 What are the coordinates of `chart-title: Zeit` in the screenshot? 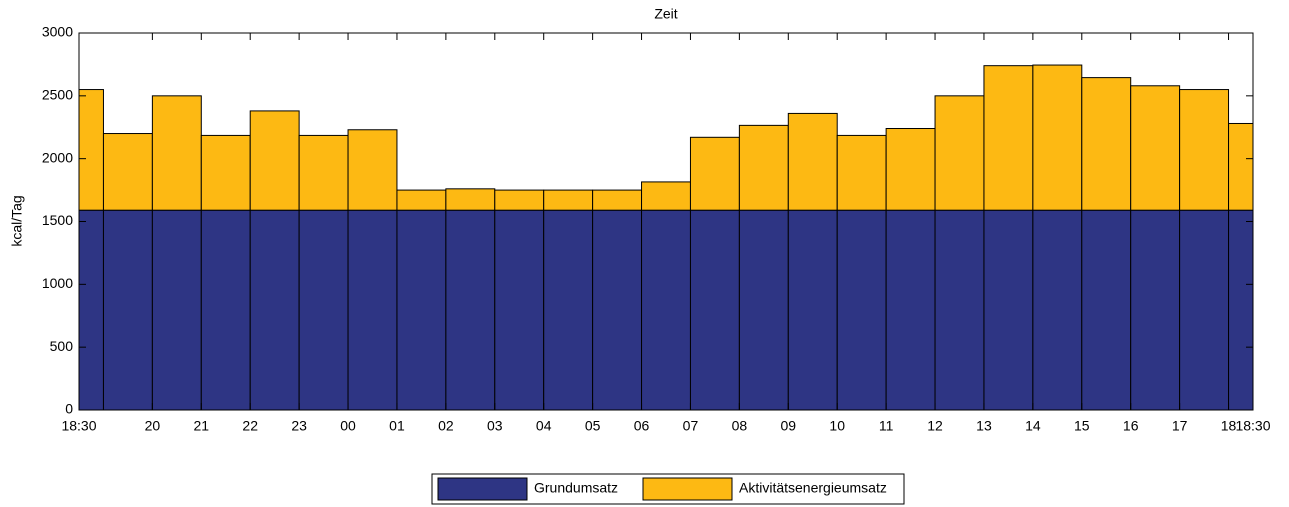 It's located at (665, 14).